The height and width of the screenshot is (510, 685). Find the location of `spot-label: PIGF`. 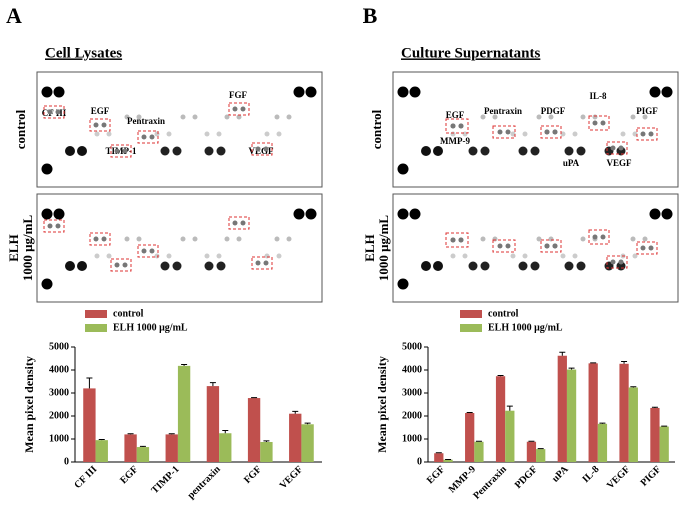

spot-label: PIGF is located at coordinates (647, 111).